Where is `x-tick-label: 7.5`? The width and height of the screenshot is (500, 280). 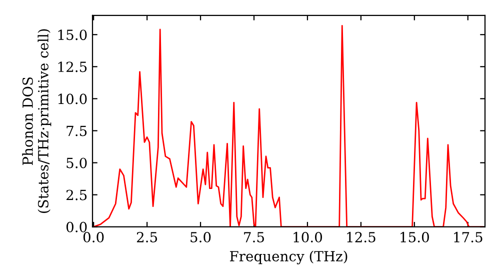
x-tick-label: 7.5 is located at coordinates (254, 237).